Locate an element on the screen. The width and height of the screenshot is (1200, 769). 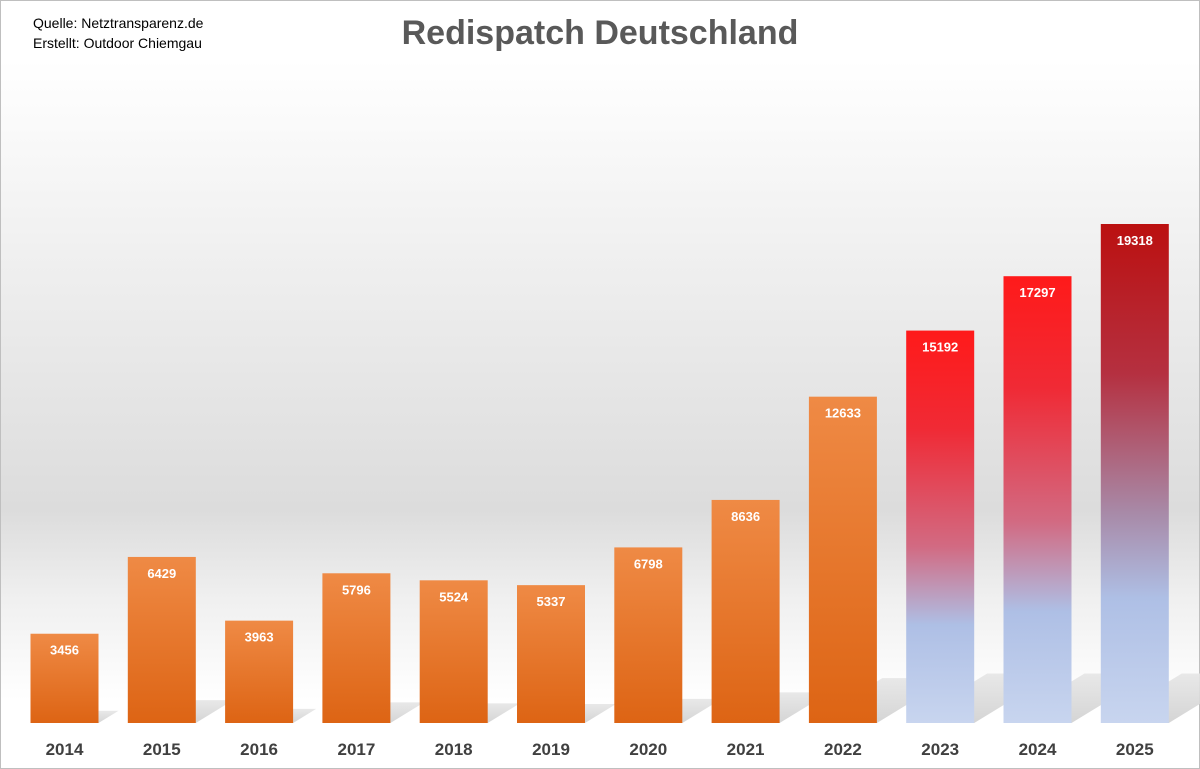
value-label: 5796 is located at coordinates (356, 589).